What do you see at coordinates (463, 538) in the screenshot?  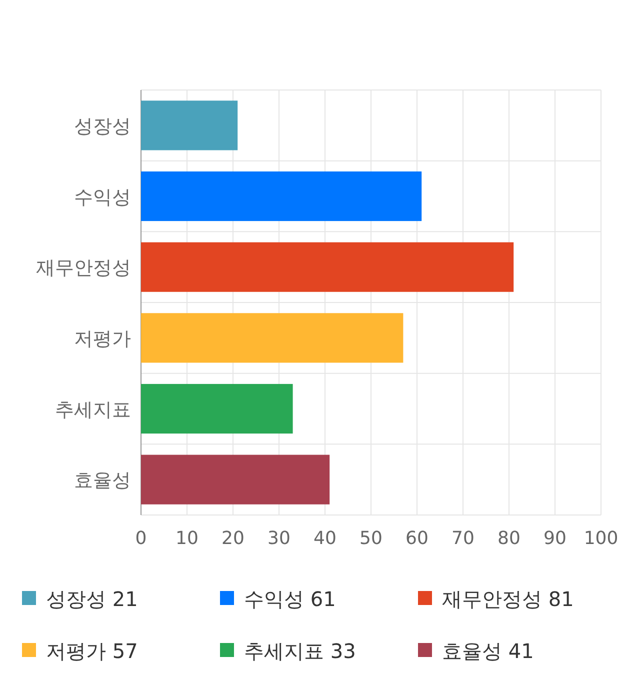 I see `x-tick-label: 70` at bounding box center [463, 538].